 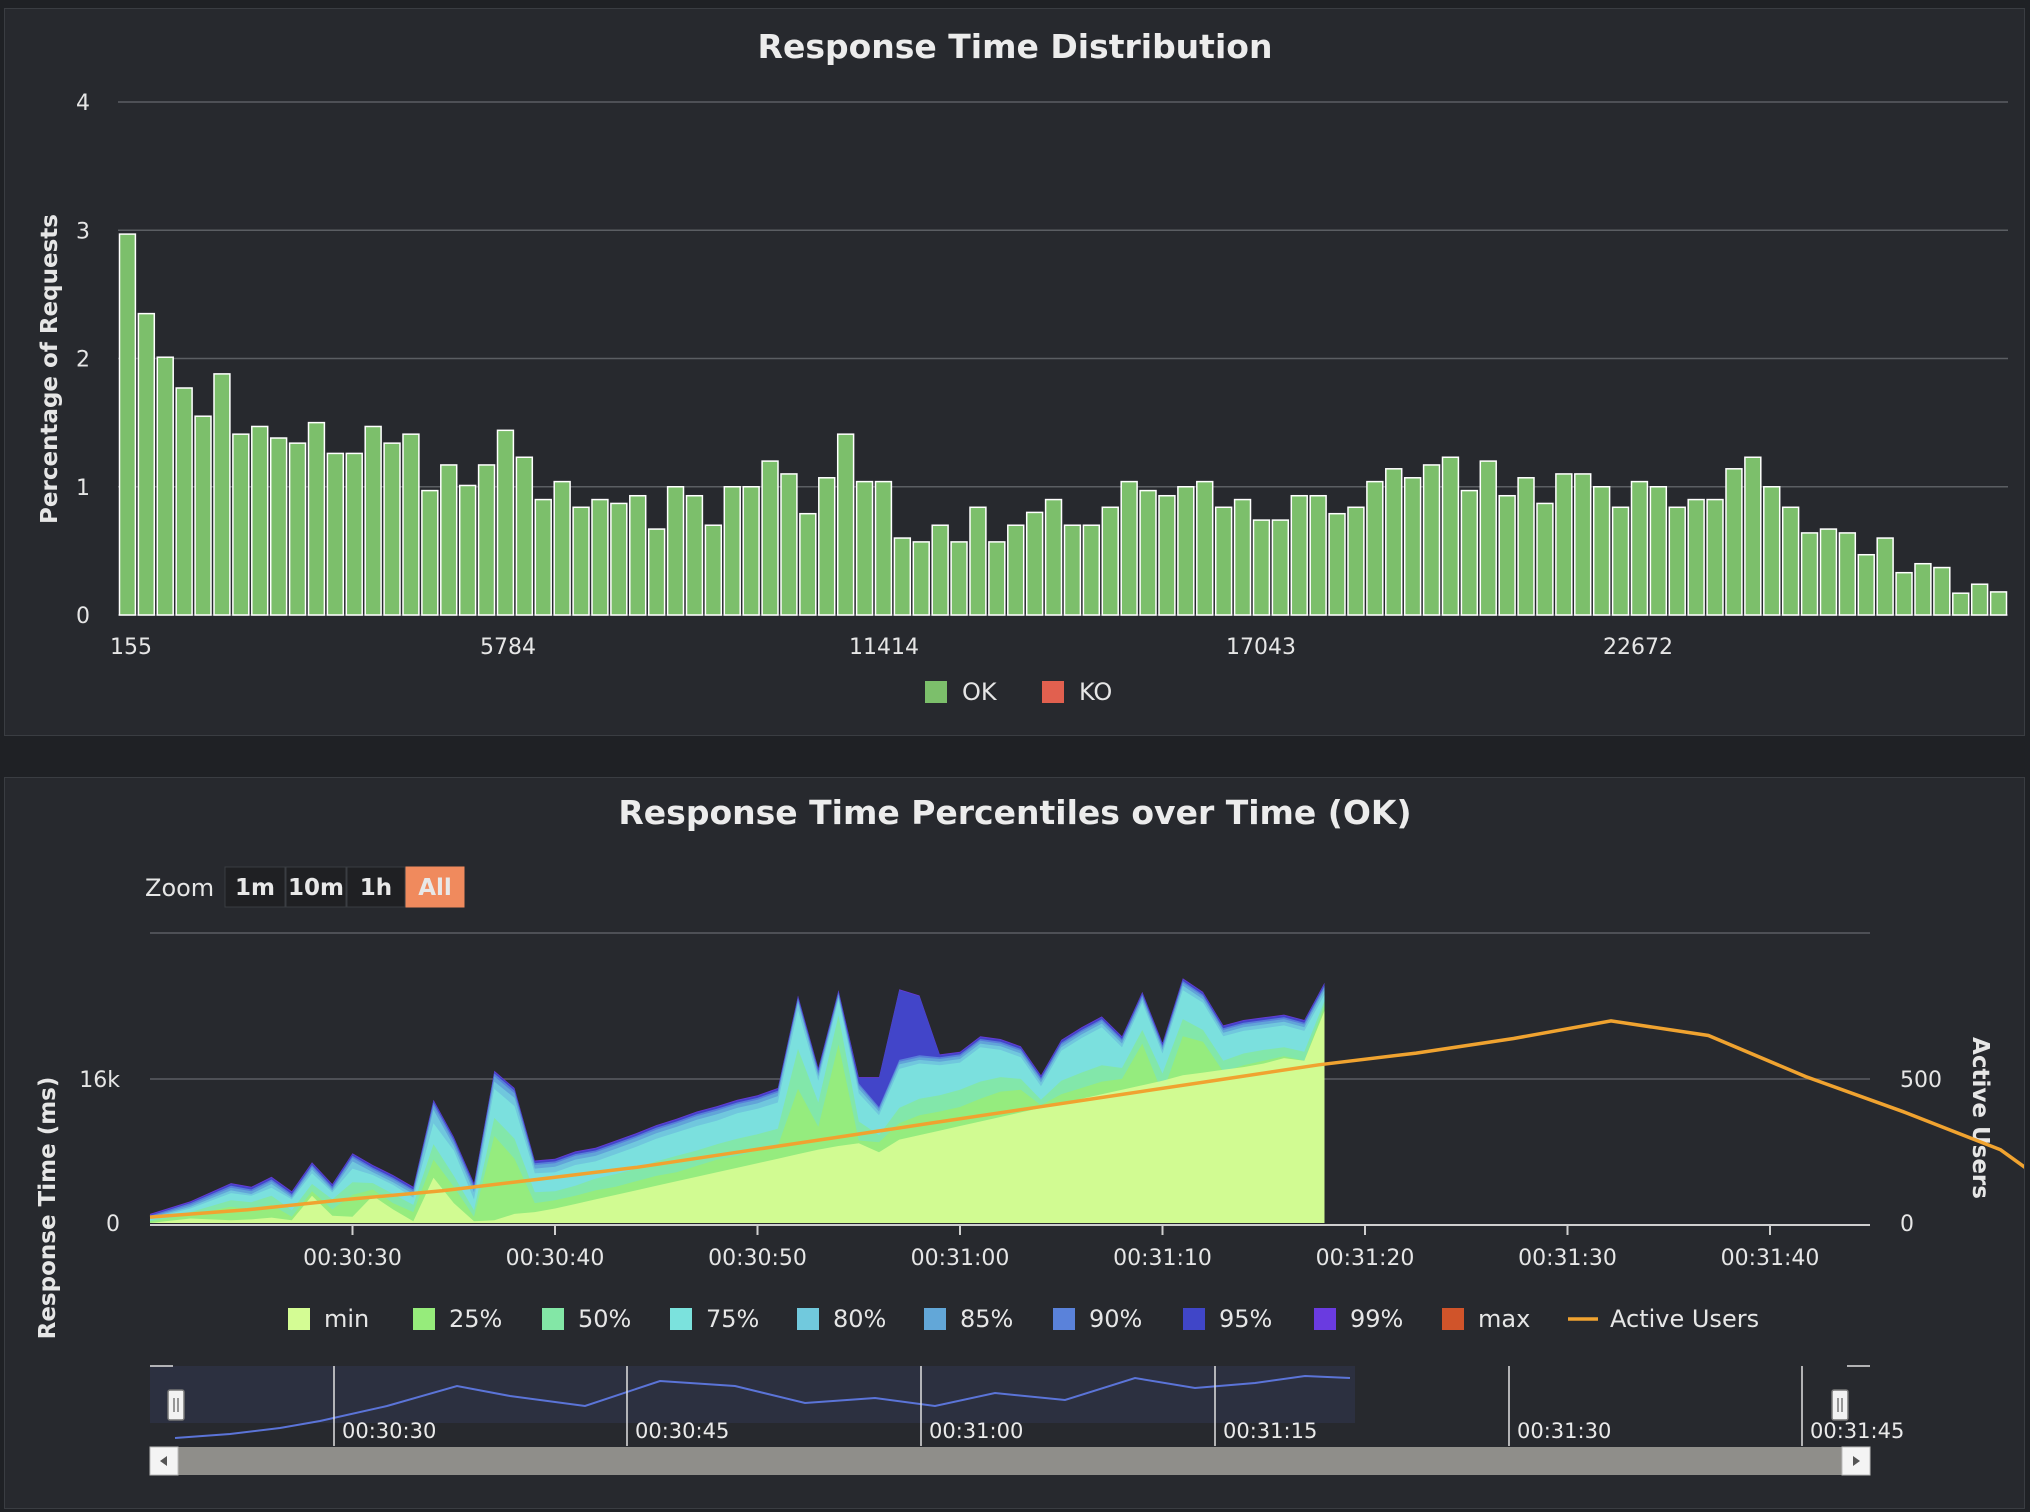 I want to click on zoom-button-10m: 10m, so click(x=316, y=887).